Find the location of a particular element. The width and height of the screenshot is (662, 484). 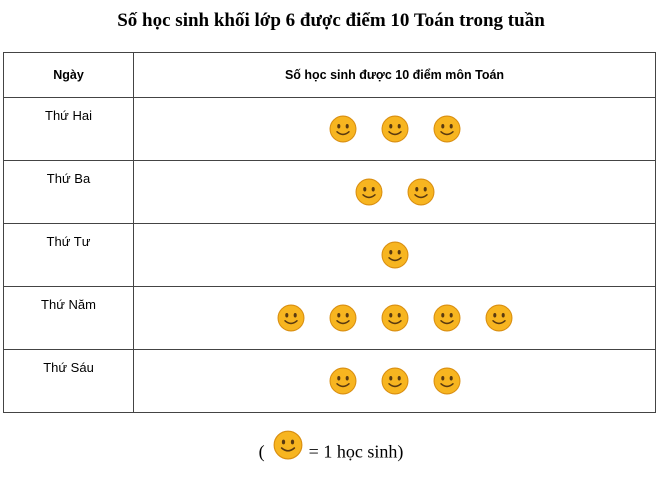

day-label: Thứ Sáu is located at coordinates (68, 381).